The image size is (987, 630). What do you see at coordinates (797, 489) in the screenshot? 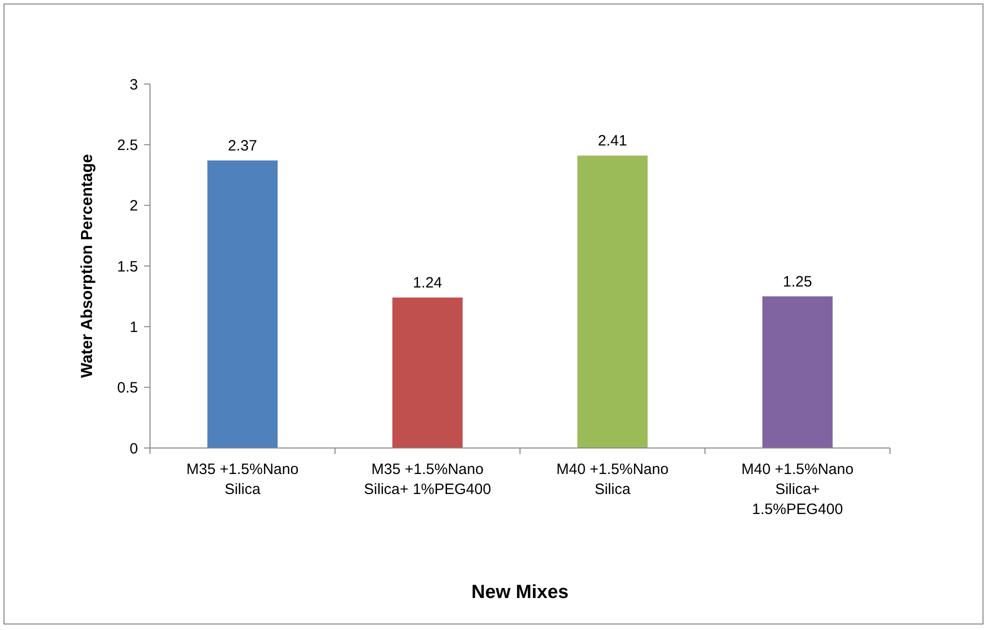
I see `x-tick-label: M40 +1.5%Nano Silica+ 1.5%PEG400` at bounding box center [797, 489].